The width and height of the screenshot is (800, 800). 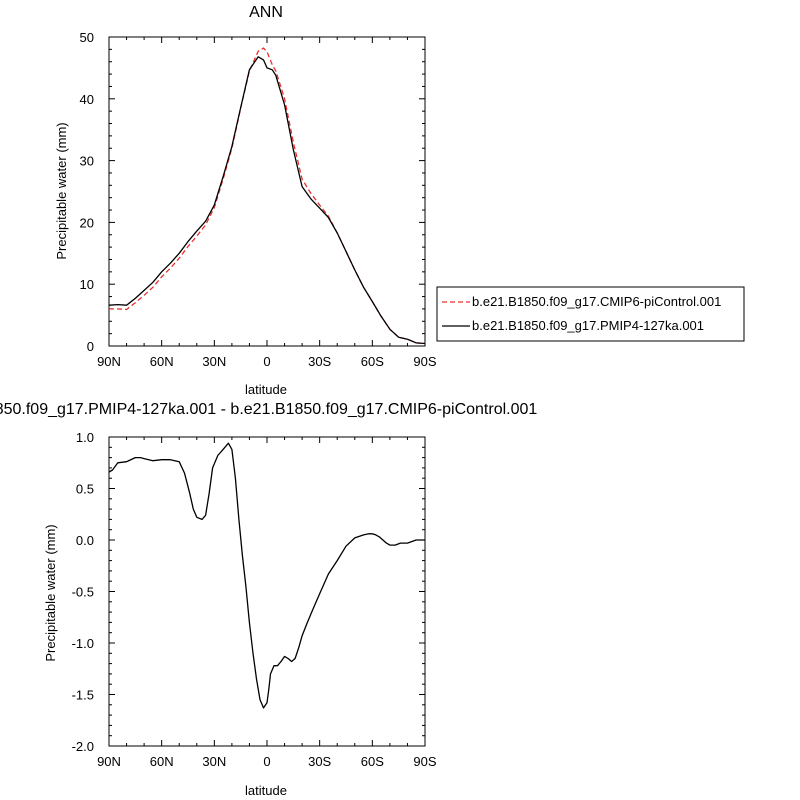 I want to click on top-x-tick-label: 60N, so click(x=162, y=361).